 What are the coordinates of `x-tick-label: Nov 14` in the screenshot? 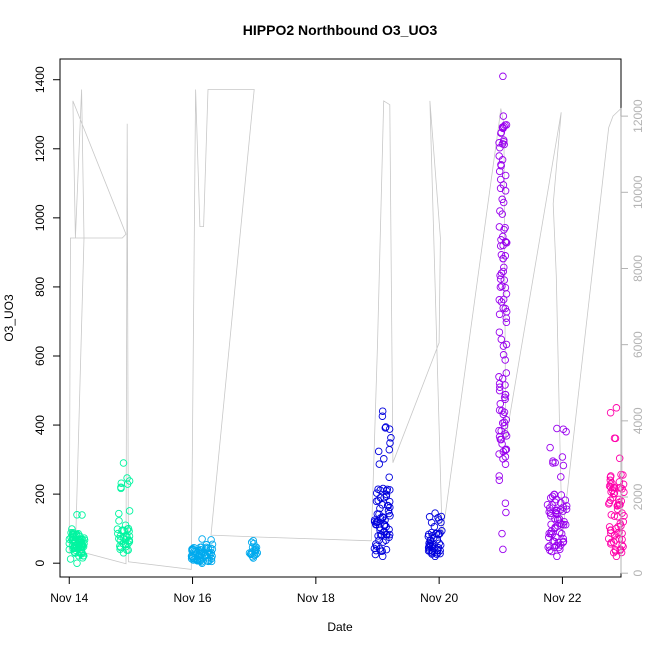 It's located at (69, 598).